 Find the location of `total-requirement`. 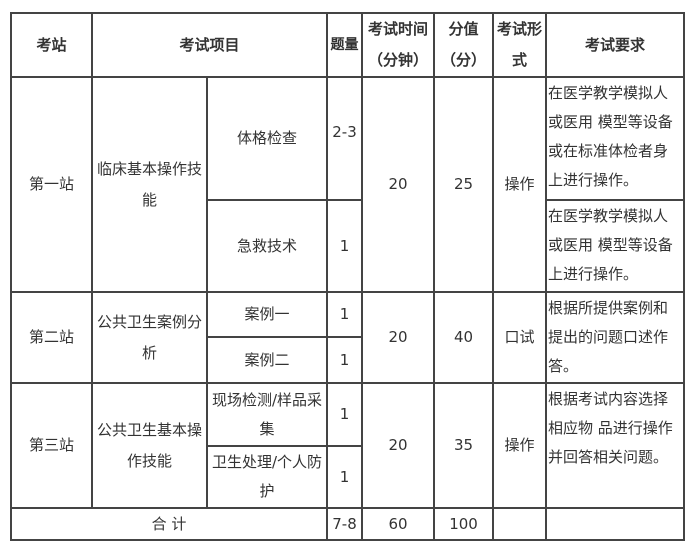

total-requirement is located at coordinates (615, 524).